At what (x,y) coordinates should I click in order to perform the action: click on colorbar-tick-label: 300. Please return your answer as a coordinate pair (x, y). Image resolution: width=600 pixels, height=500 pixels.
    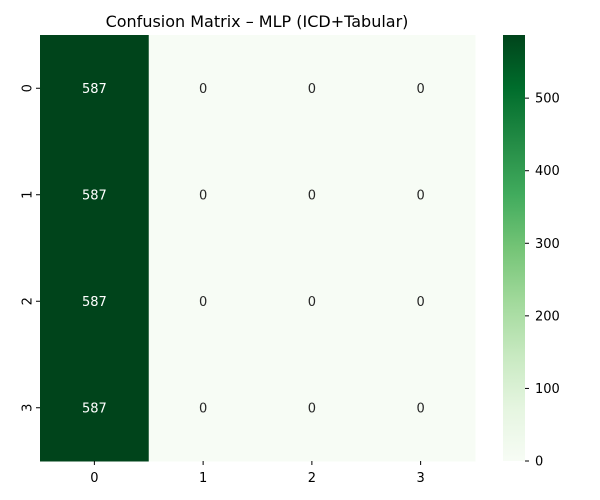
    Looking at the image, I should click on (547, 244).